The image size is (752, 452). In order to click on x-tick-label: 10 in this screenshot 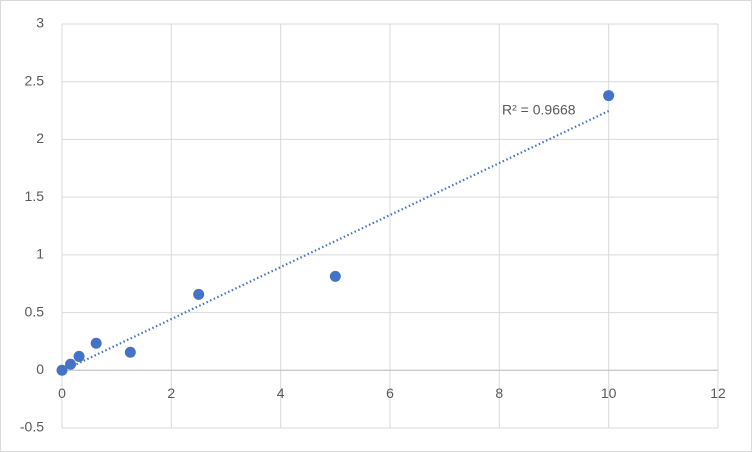, I will do `click(609, 393)`.